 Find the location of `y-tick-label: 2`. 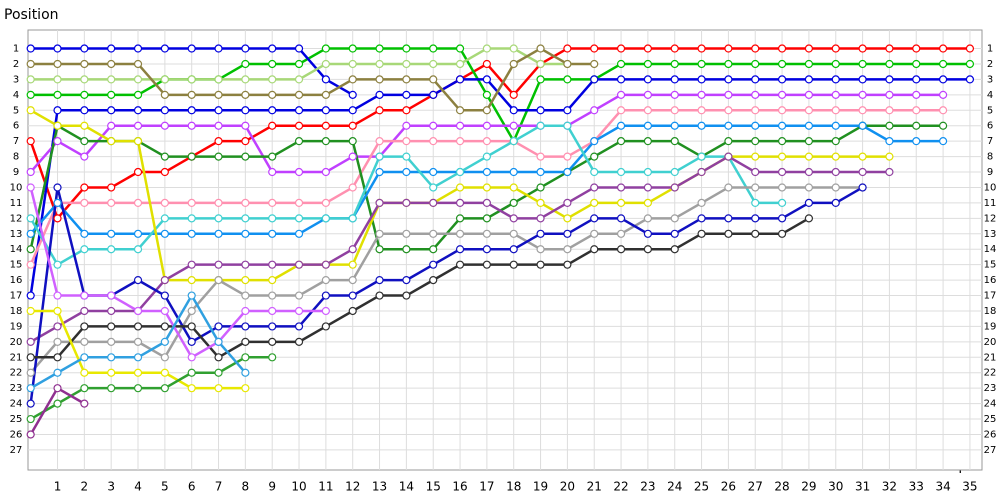

y-tick-label: 2 is located at coordinates (16, 64).